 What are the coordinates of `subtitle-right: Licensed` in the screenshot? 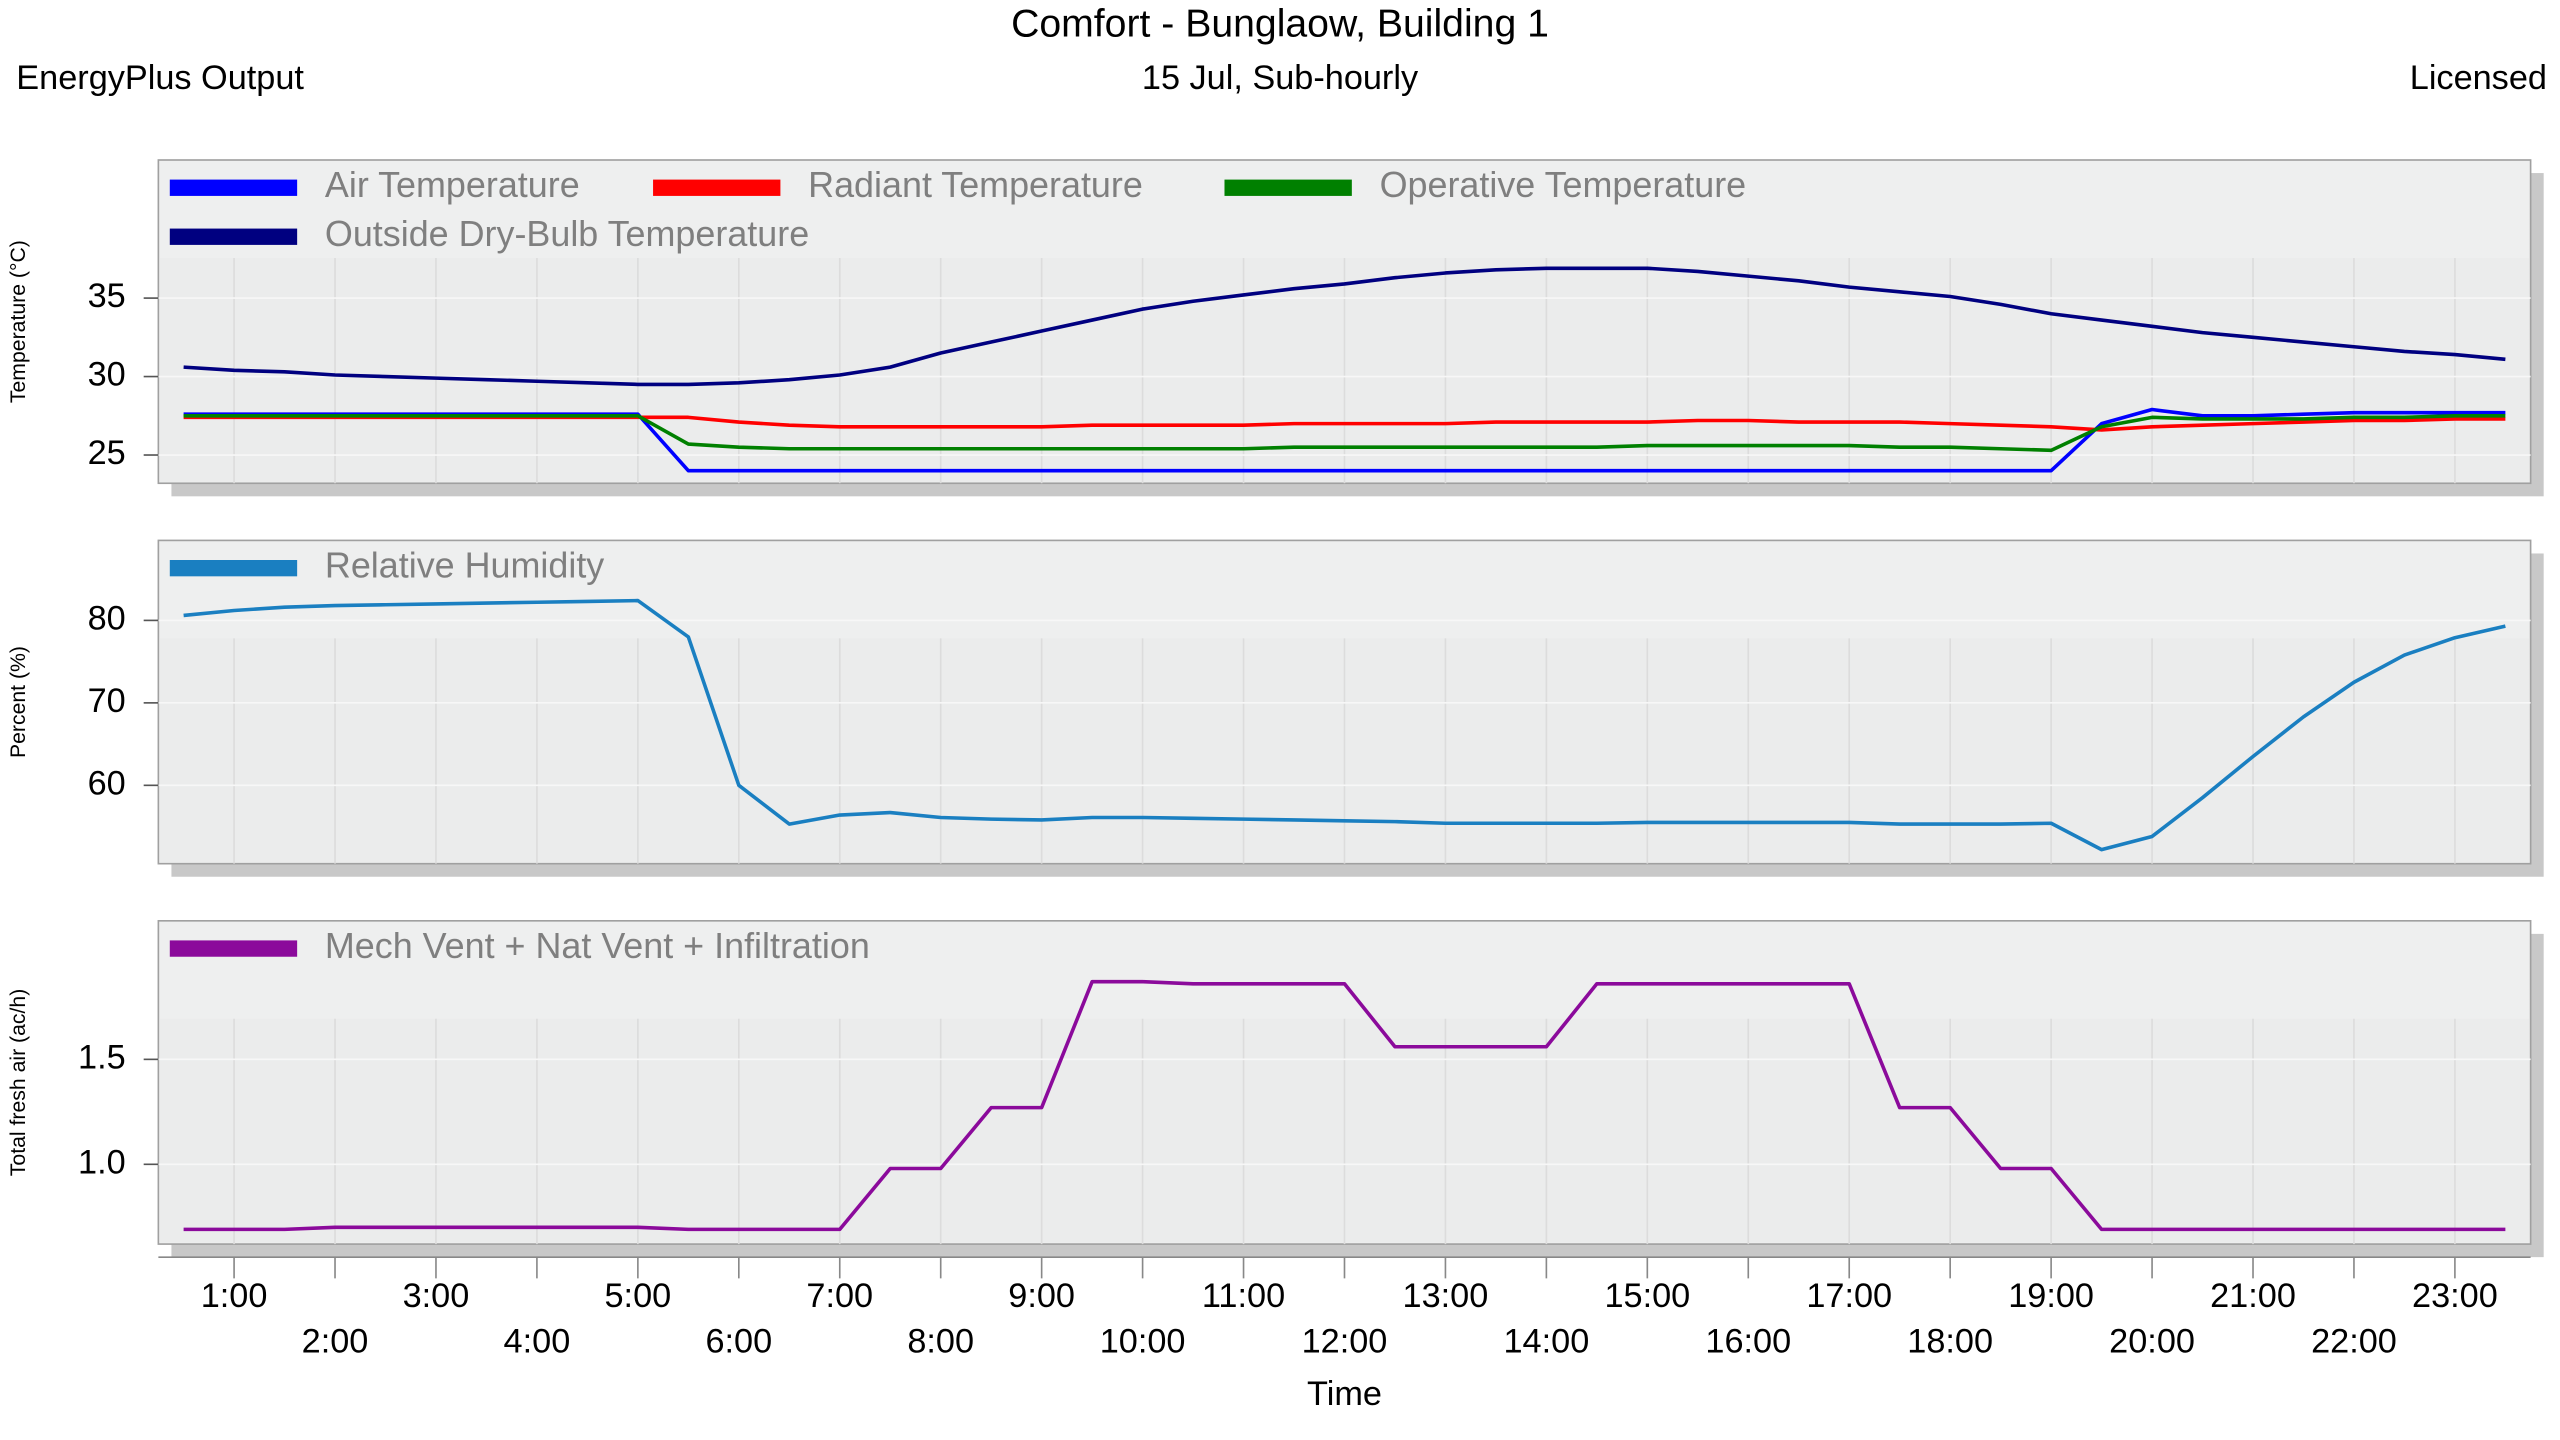 It's located at (2478, 78).